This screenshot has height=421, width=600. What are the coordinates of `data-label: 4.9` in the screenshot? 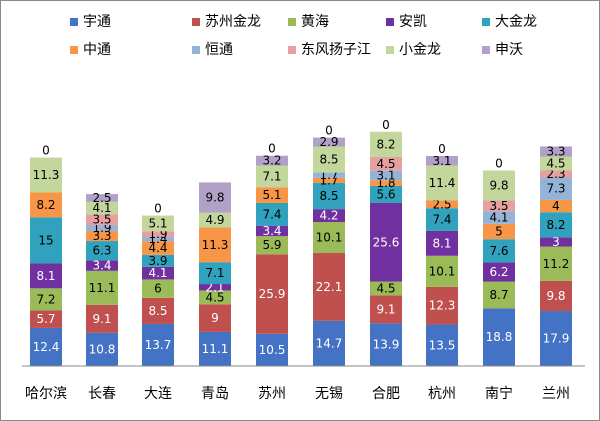 It's located at (214, 220).